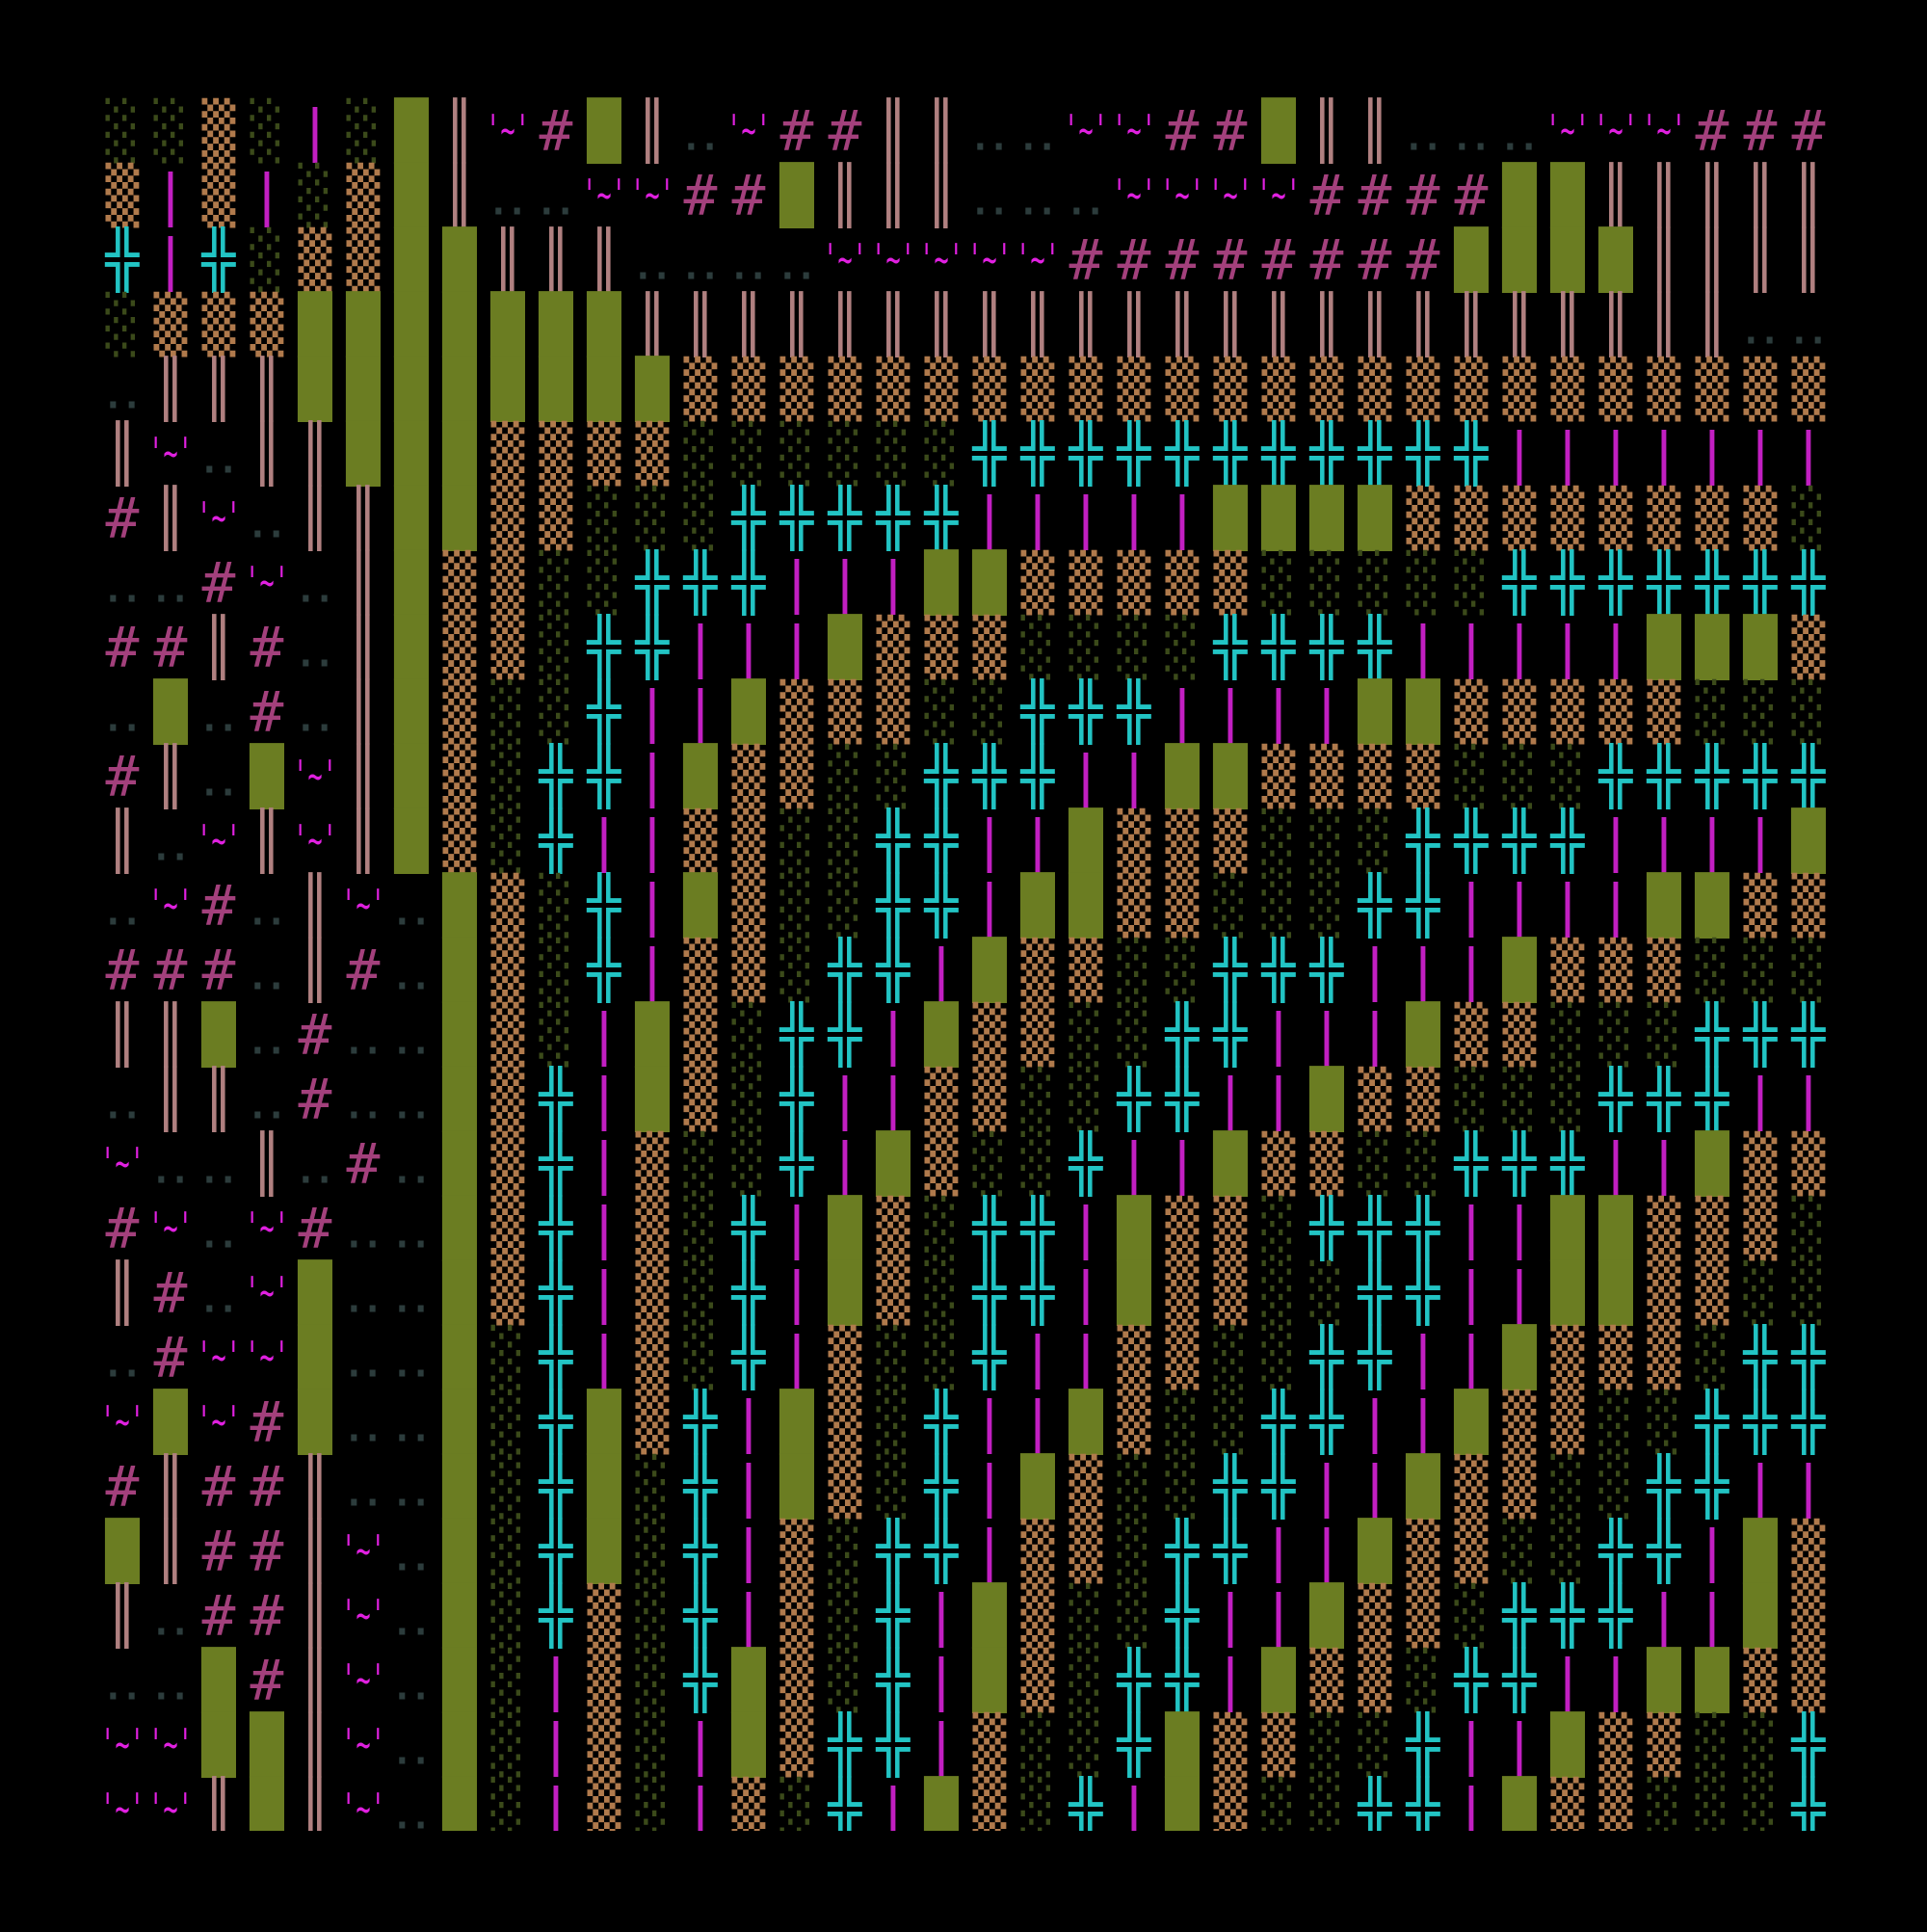 The height and width of the screenshot is (1932, 1927). Describe the element at coordinates (267, 1228) in the screenshot. I see `tile: '~'` at that location.